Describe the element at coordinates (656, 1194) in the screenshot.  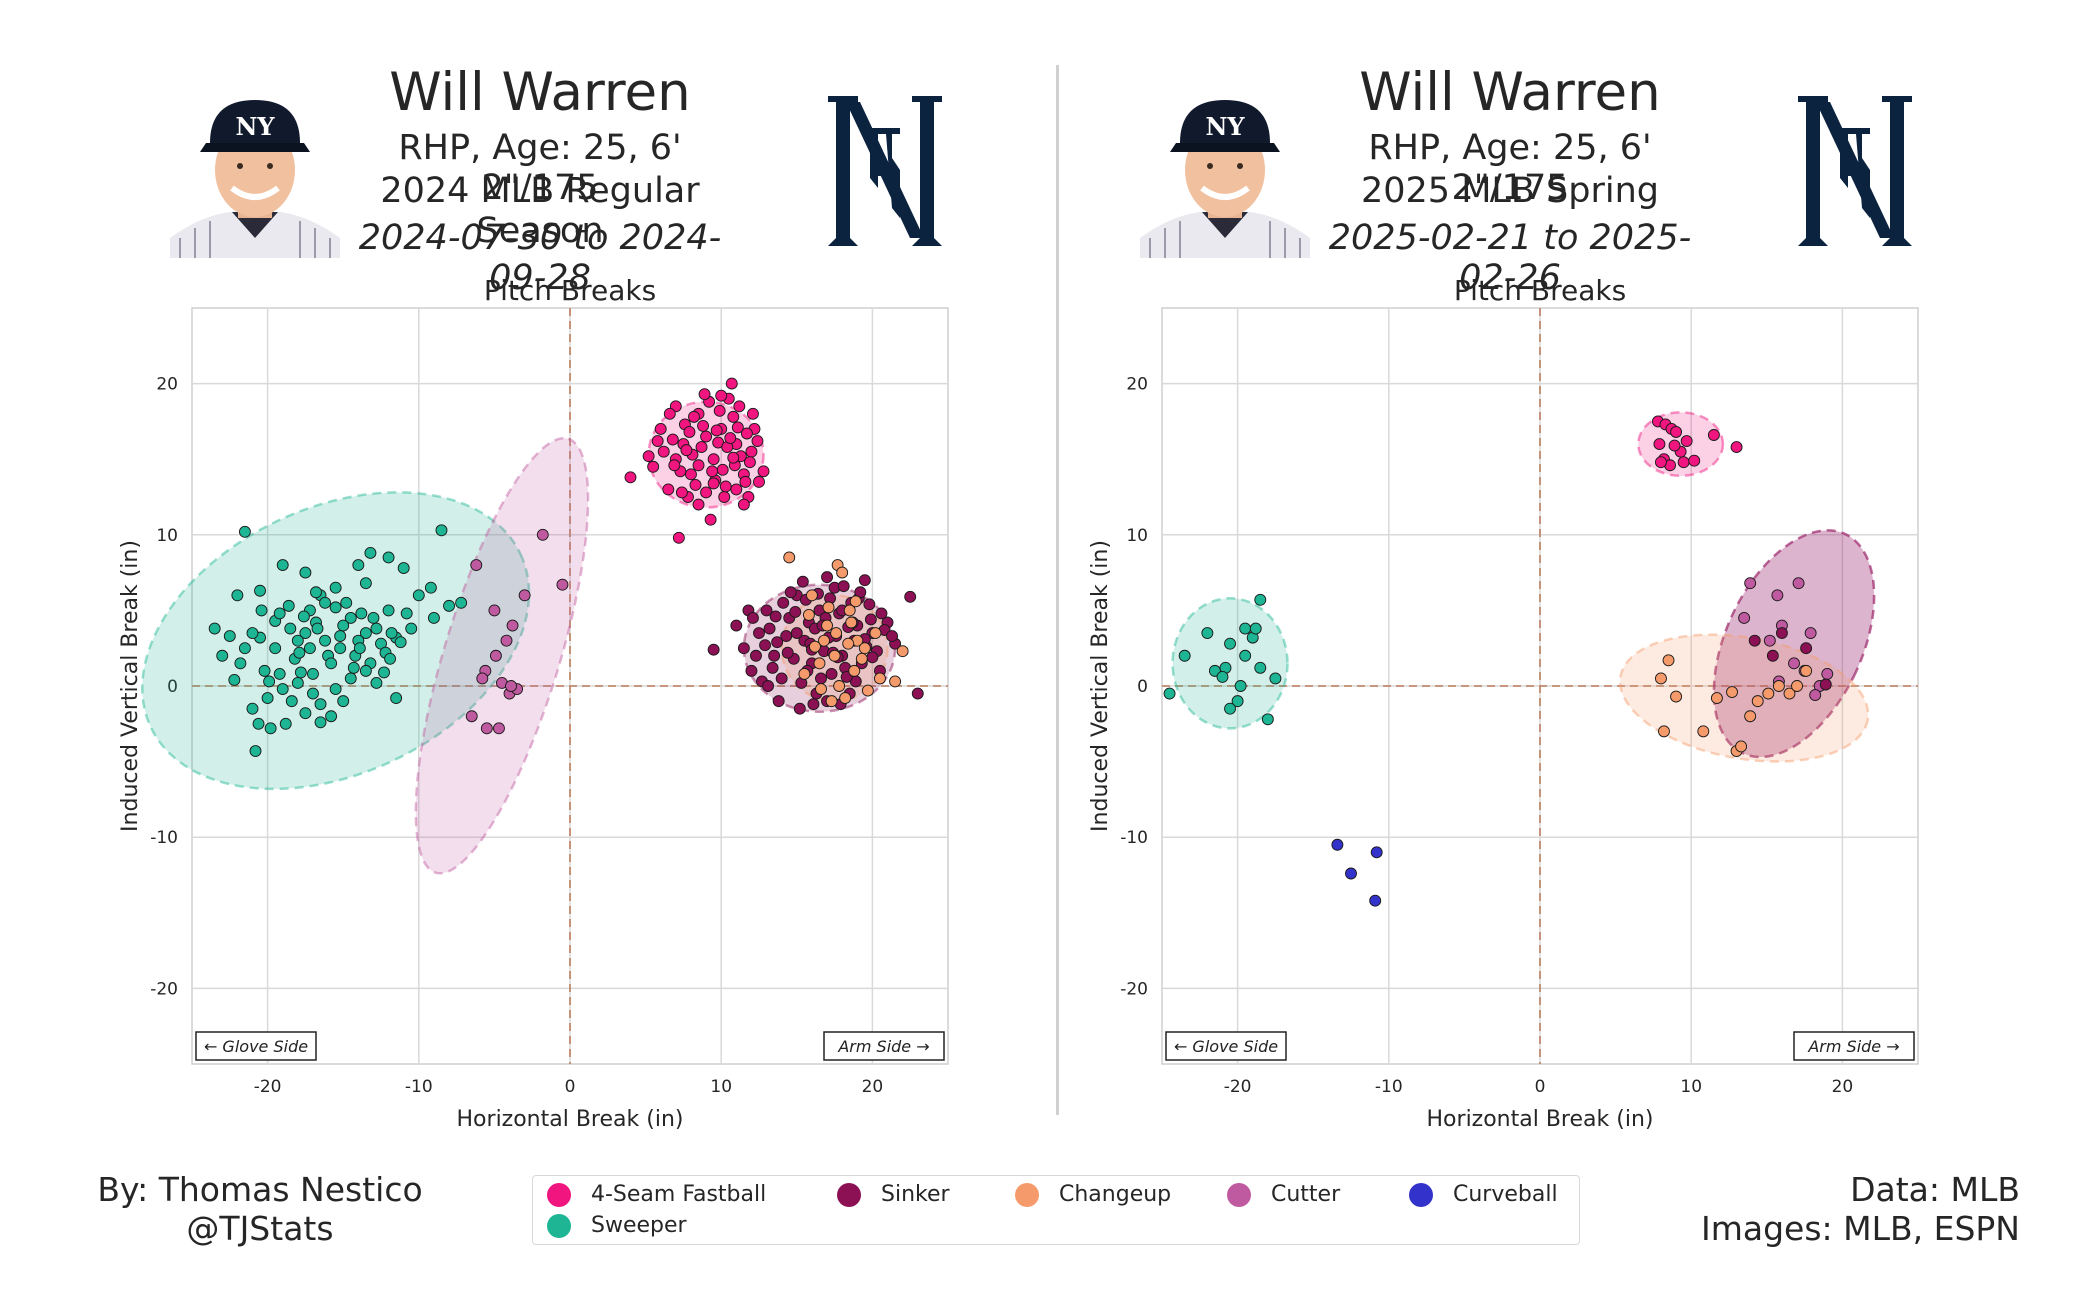
I see `legend-item-4-seam-fastball: 4-Seam Fastball` at that location.